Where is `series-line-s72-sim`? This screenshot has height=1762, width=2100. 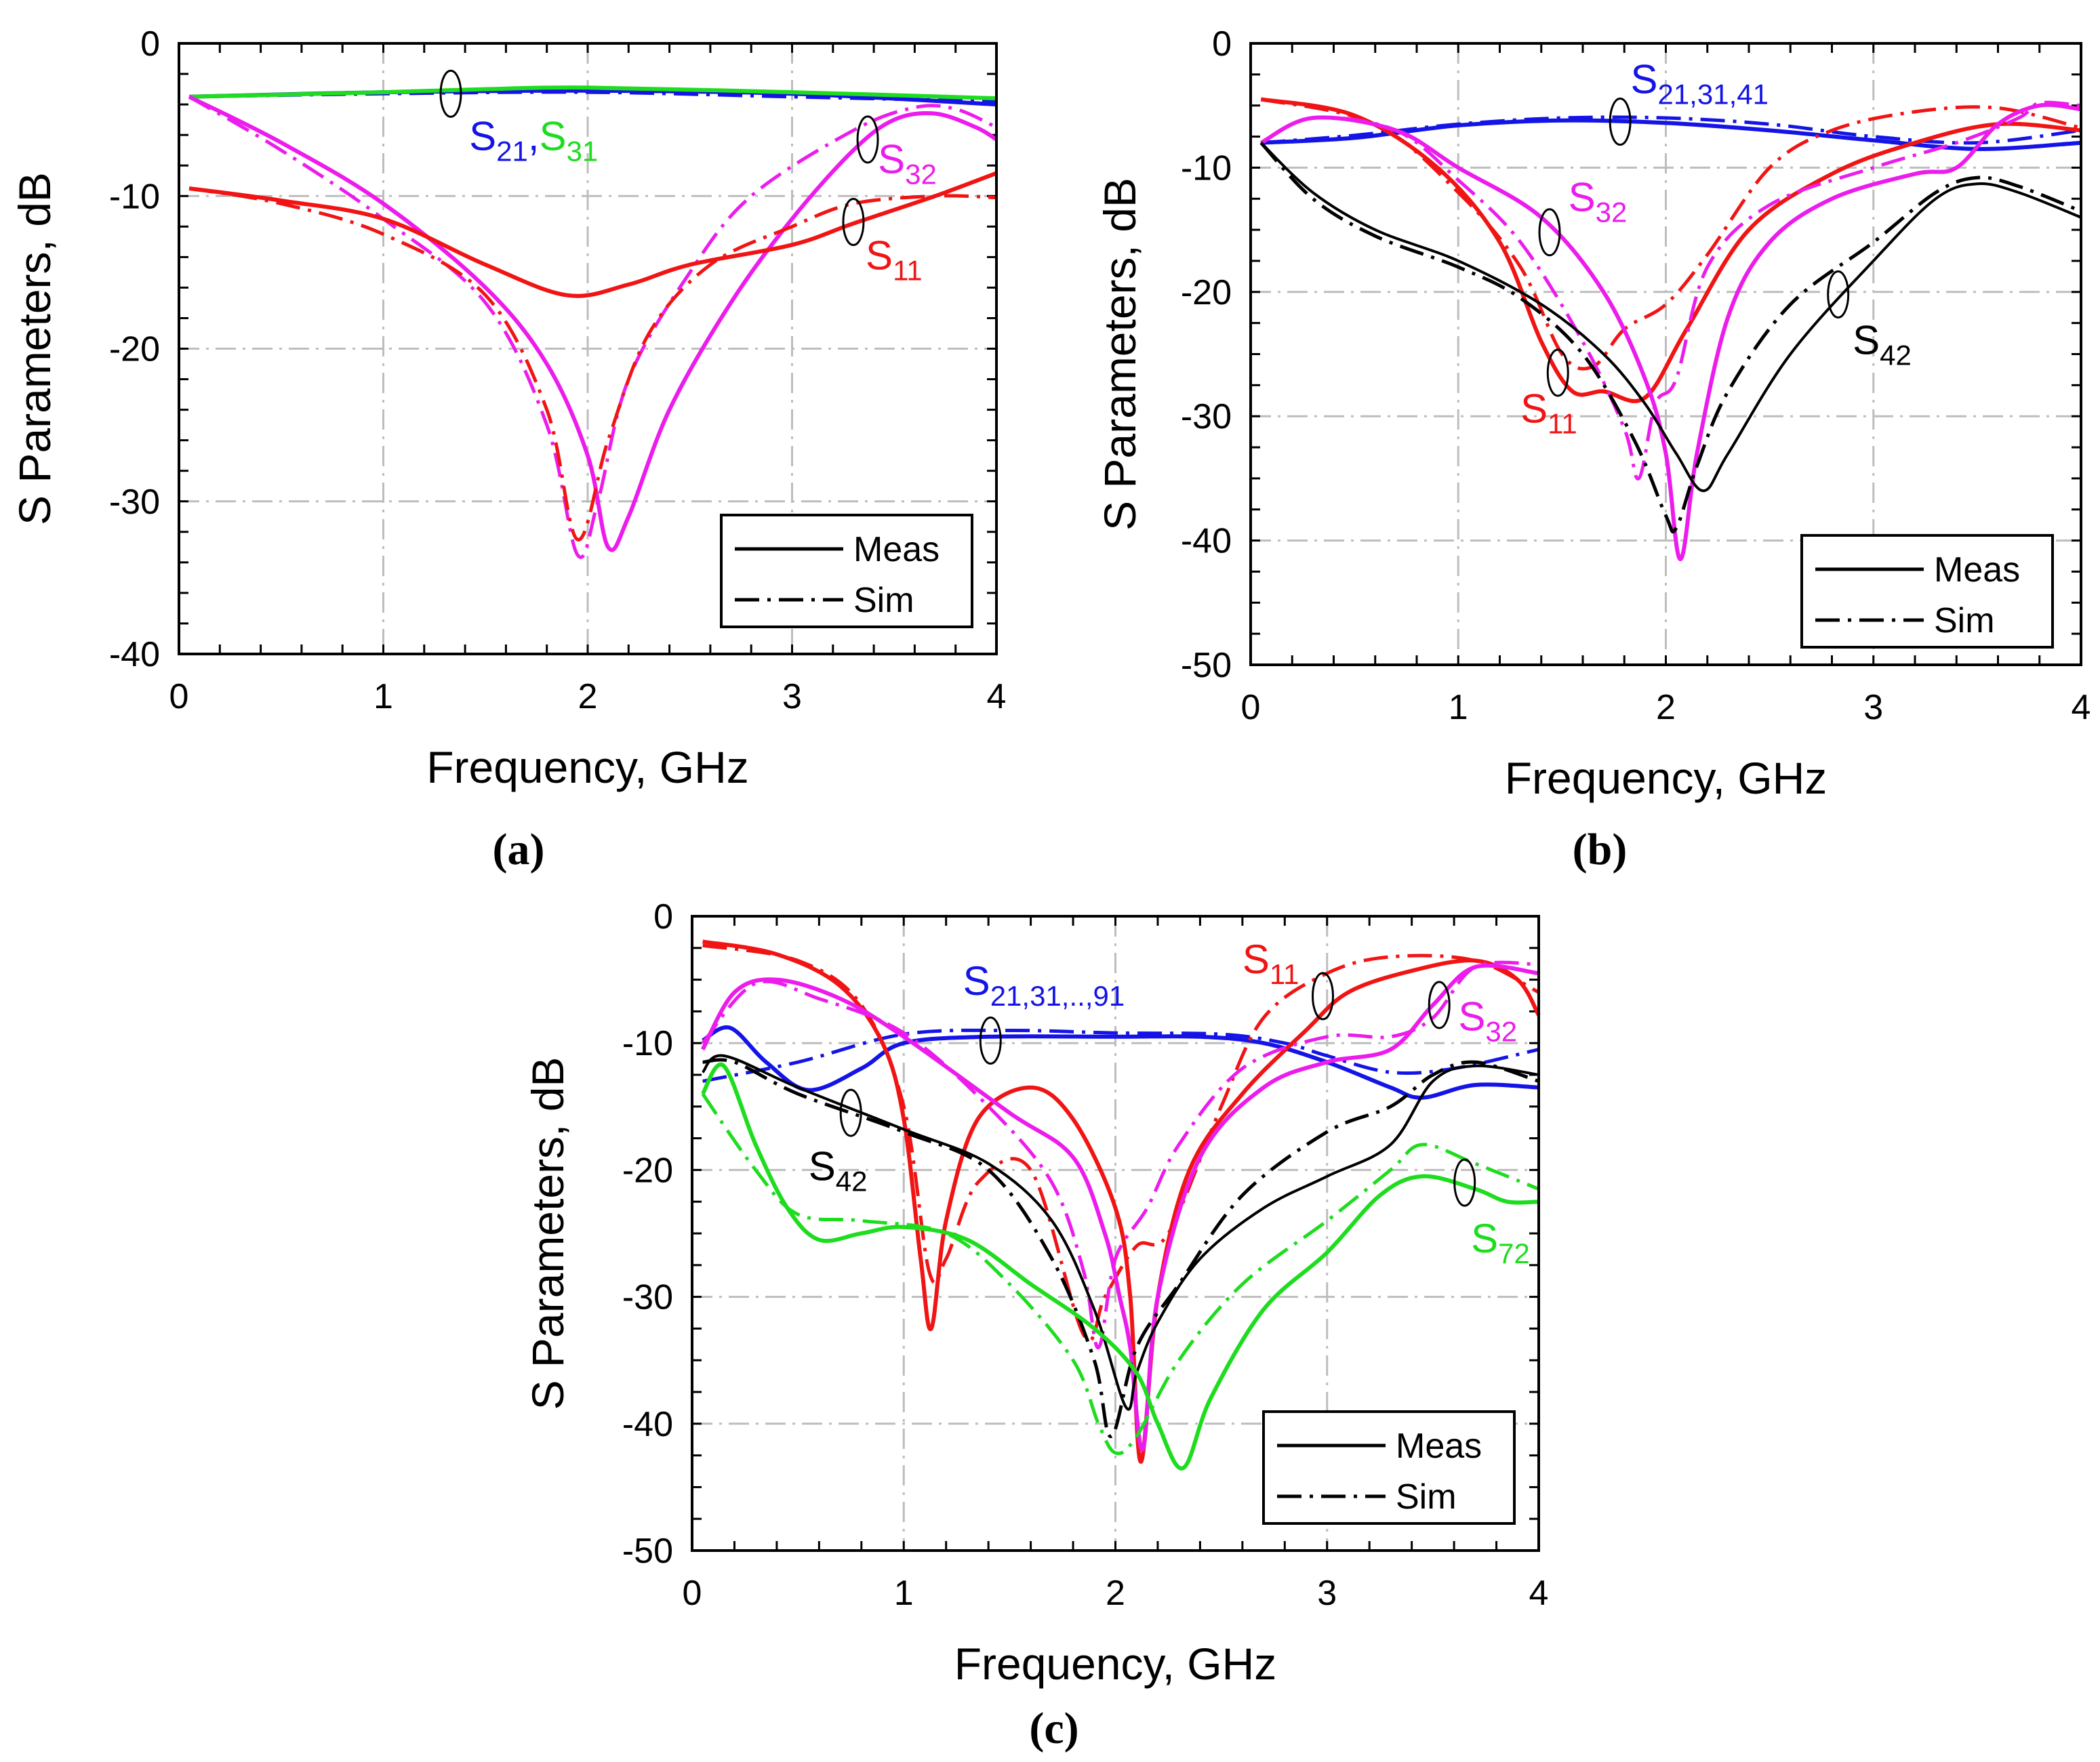
series-line-s72-sim is located at coordinates (1120, 1274).